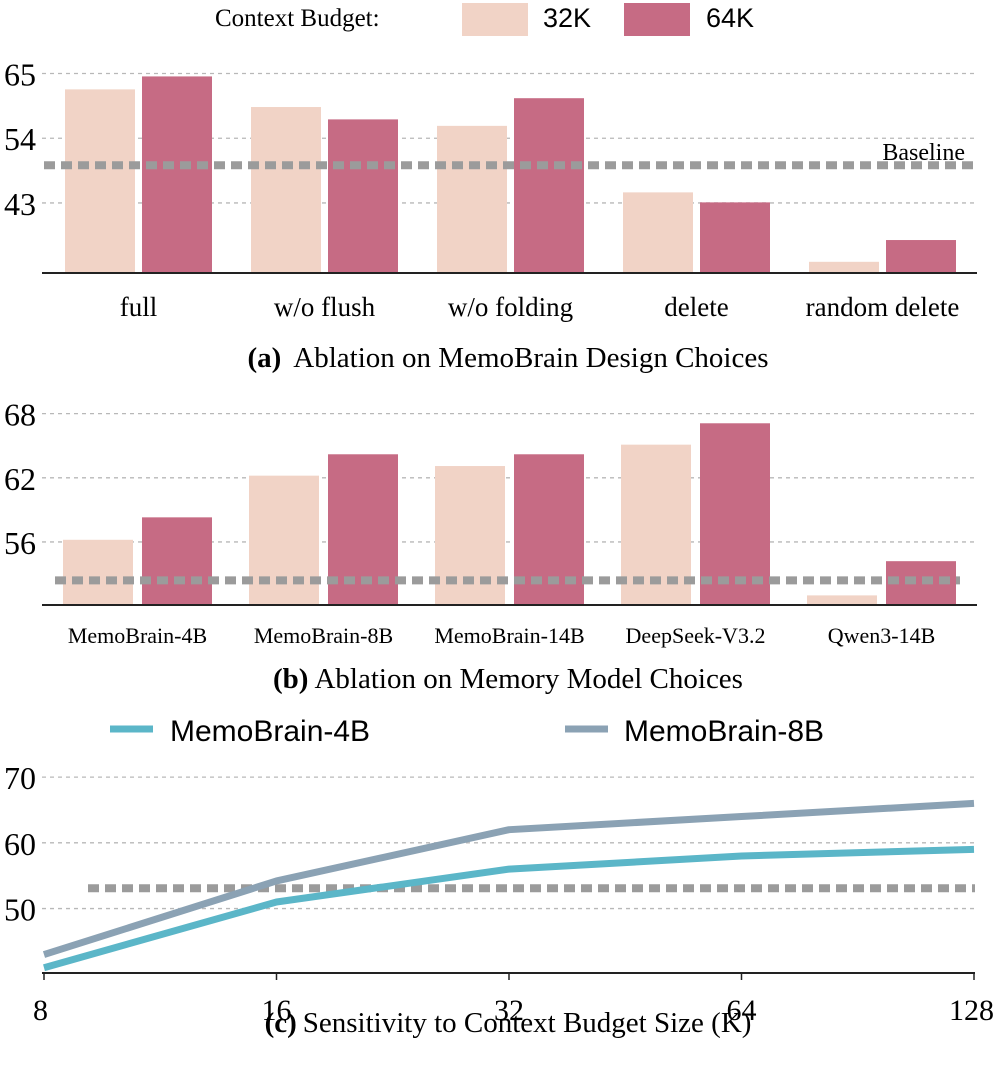 The height and width of the screenshot is (1068, 997). I want to click on series-line-memobrain-8b, so click(508, 878).